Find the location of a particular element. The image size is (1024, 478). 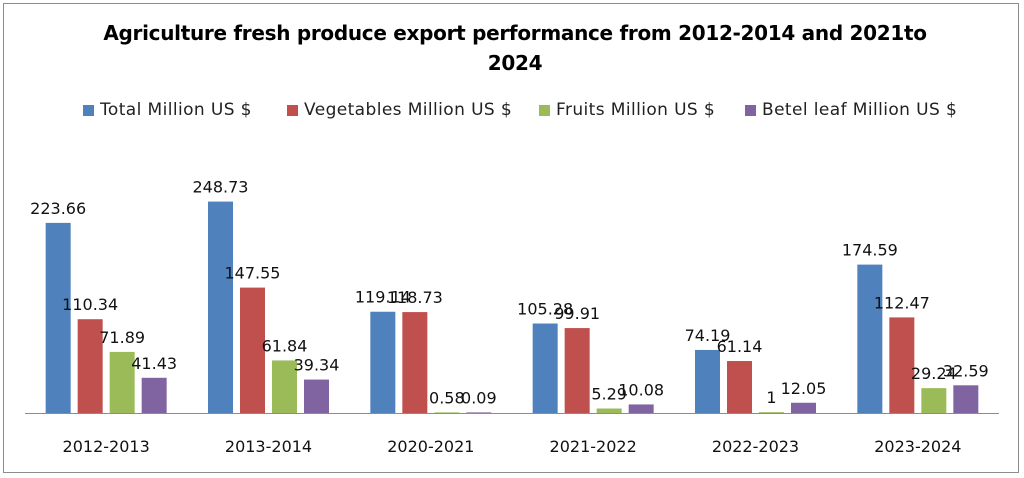

bar-3-2022-2023 is located at coordinates (803, 407).